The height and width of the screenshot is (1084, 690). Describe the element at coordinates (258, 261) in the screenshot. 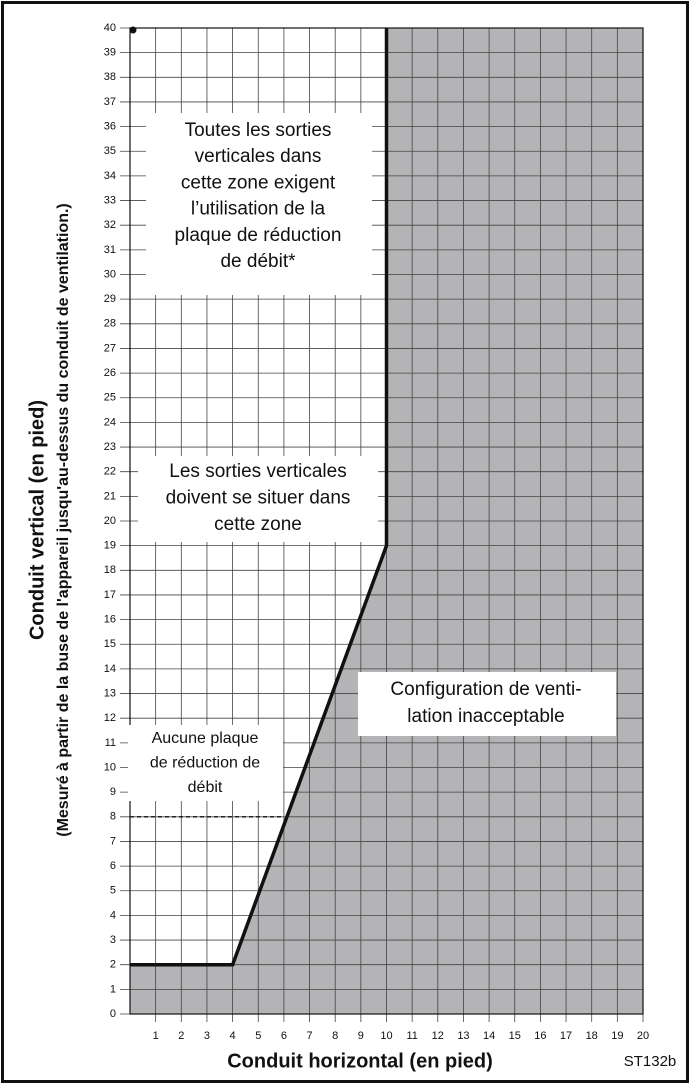

I see `annotation-text: de débit*` at that location.